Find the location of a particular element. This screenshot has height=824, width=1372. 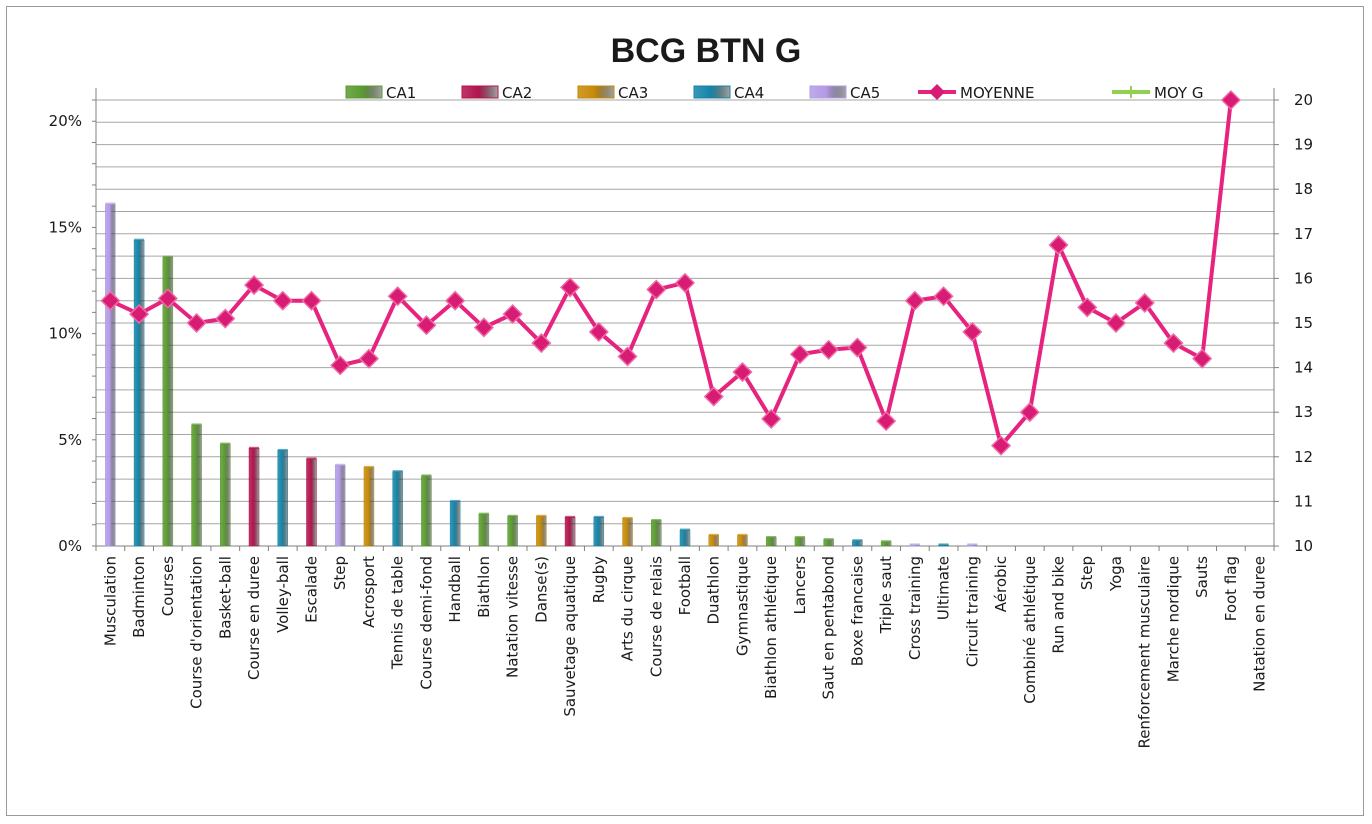

category-label: Cross training is located at coordinates (915, 608).